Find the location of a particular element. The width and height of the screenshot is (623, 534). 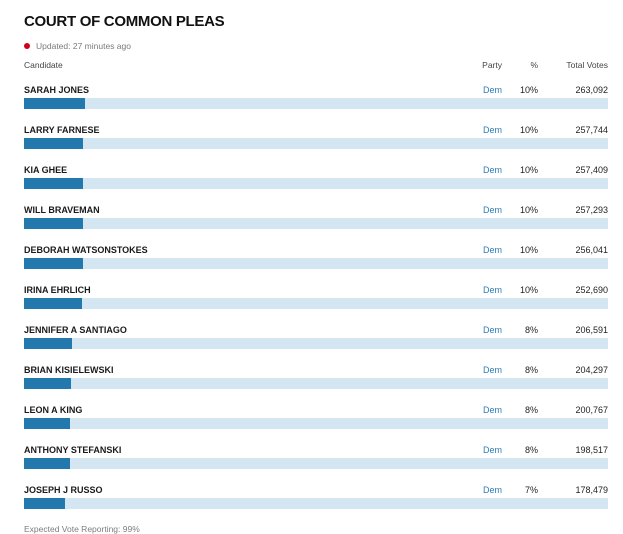

total-votes-value: 198,517 is located at coordinates (591, 449).